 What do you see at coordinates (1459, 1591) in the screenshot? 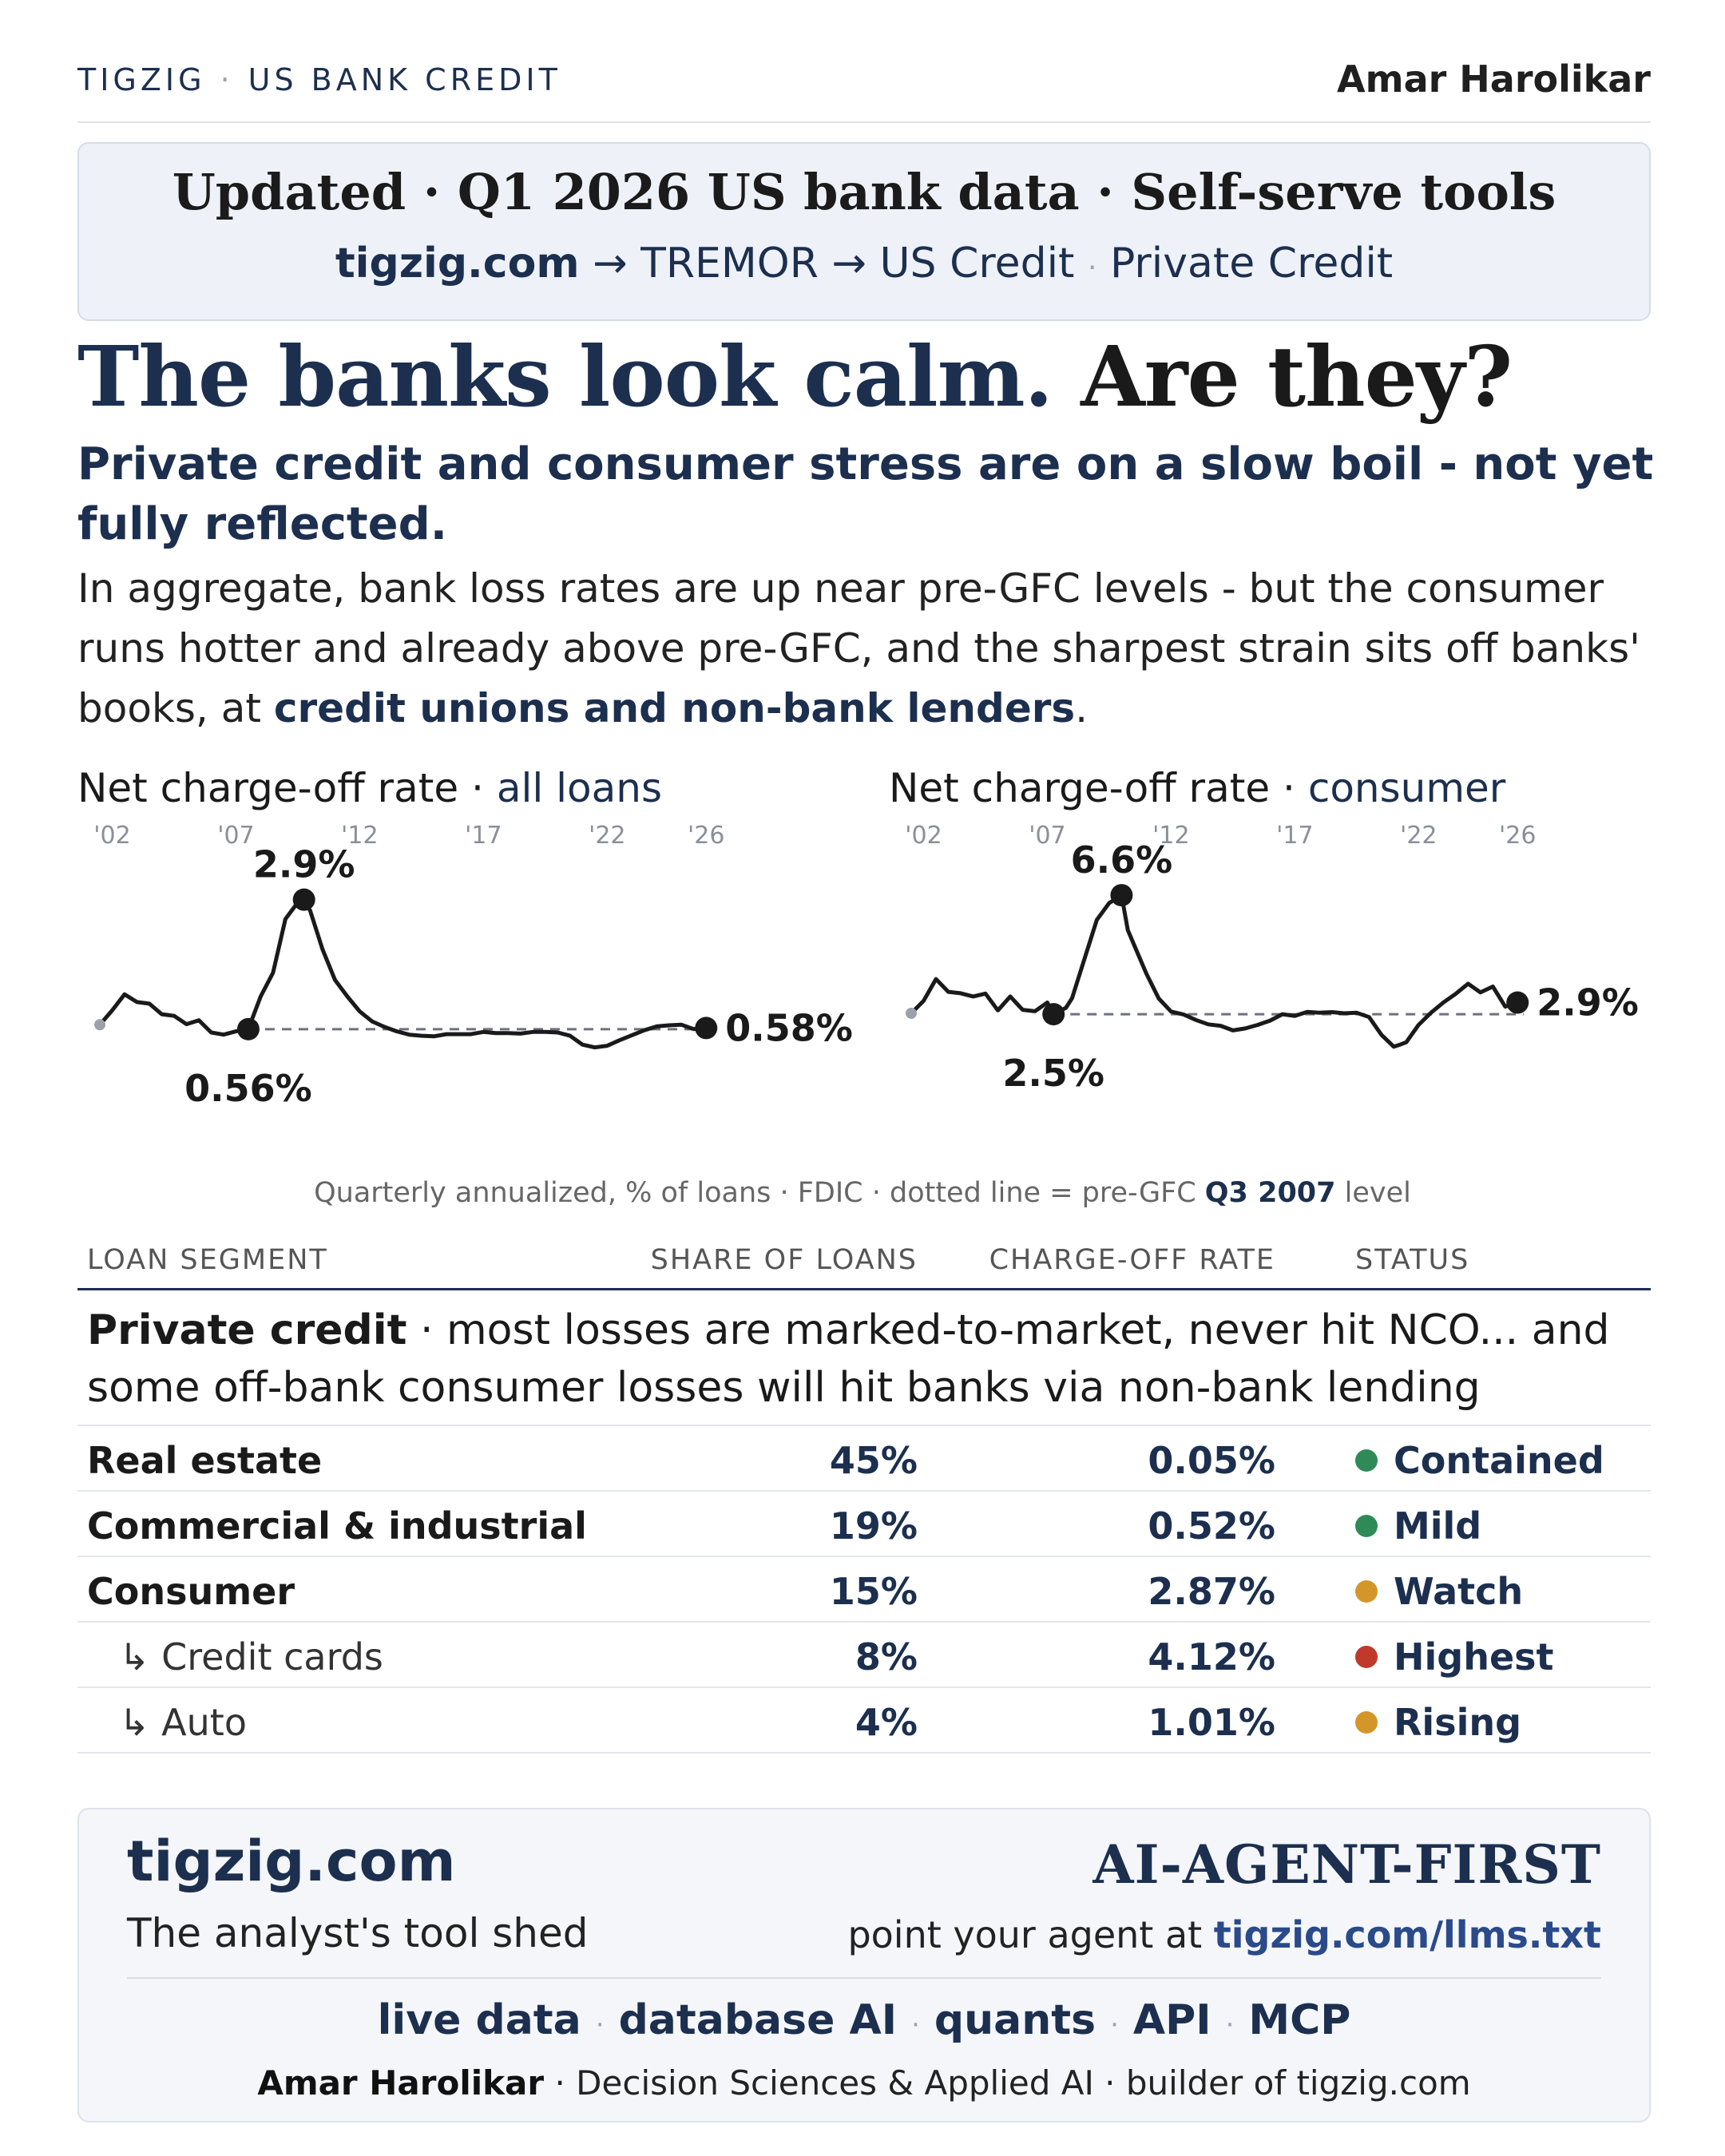
I see `status-label: Watch` at bounding box center [1459, 1591].